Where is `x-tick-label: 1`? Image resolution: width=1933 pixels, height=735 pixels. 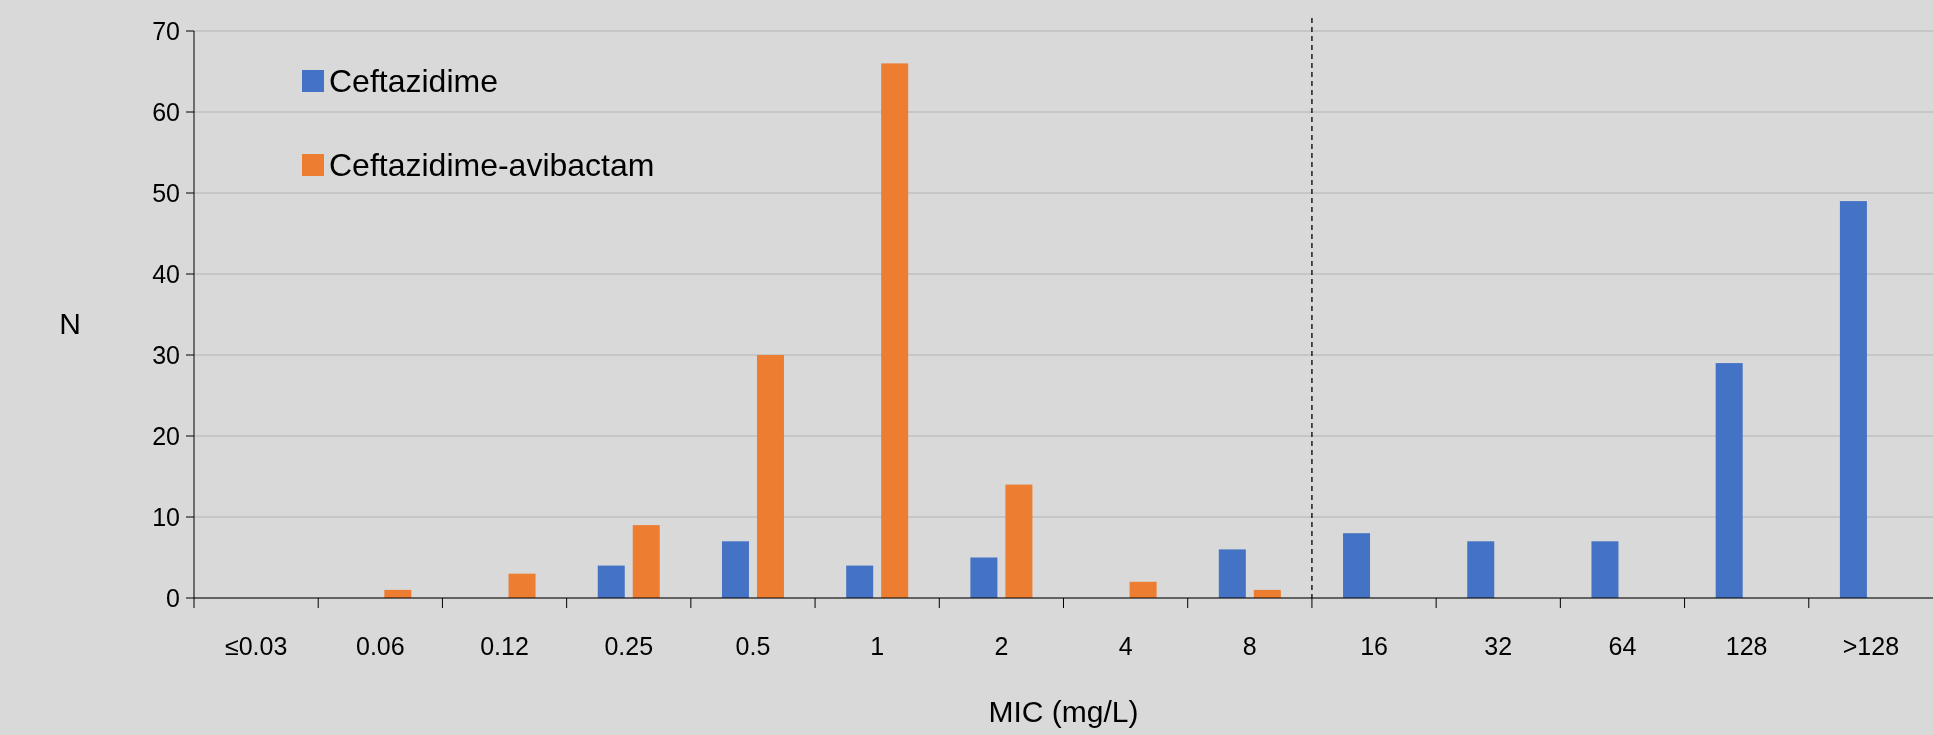 x-tick-label: 1 is located at coordinates (877, 646).